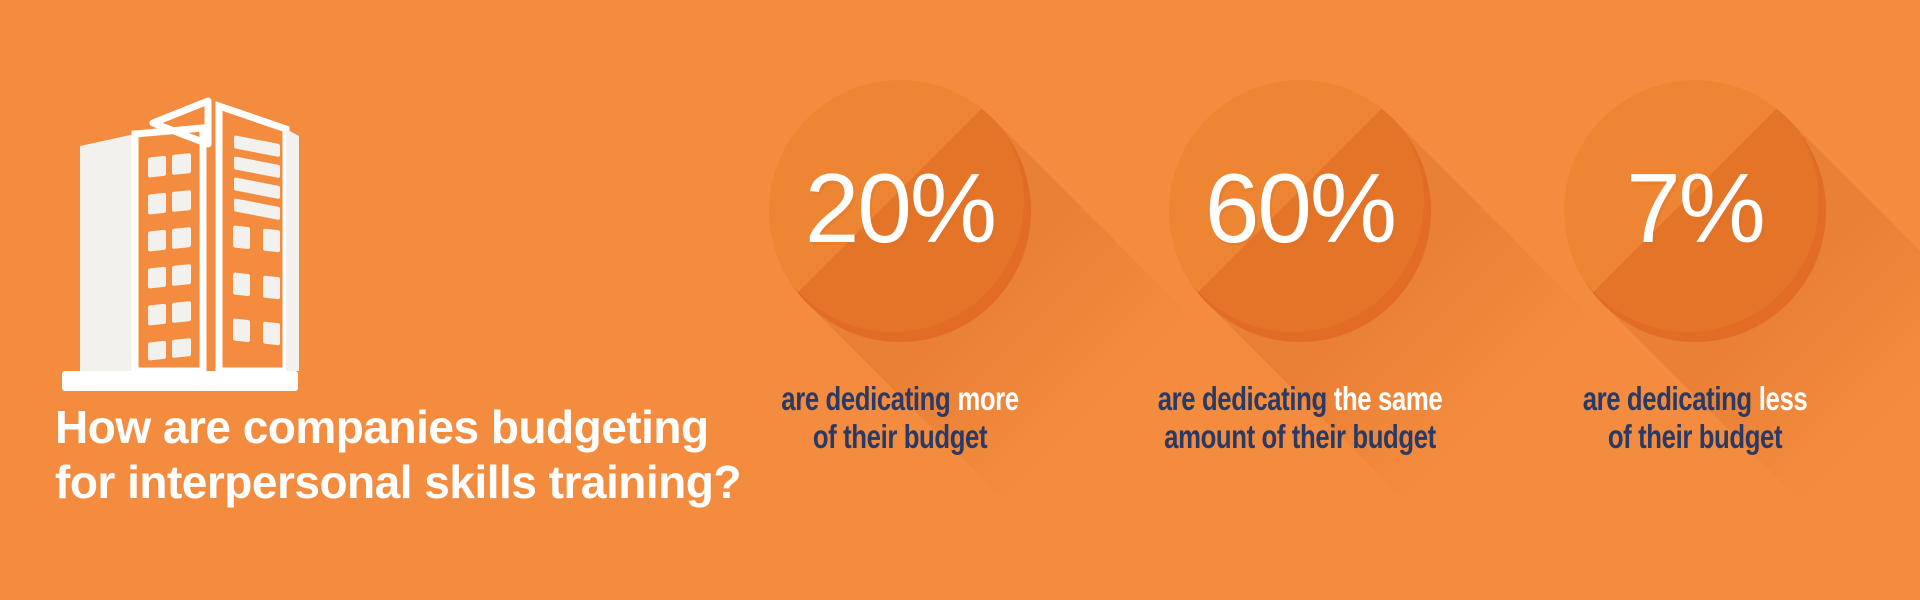 The image size is (1920, 600). What do you see at coordinates (900, 398) in the screenshot?
I see `stat-caption-line1: are dedicating more` at bounding box center [900, 398].